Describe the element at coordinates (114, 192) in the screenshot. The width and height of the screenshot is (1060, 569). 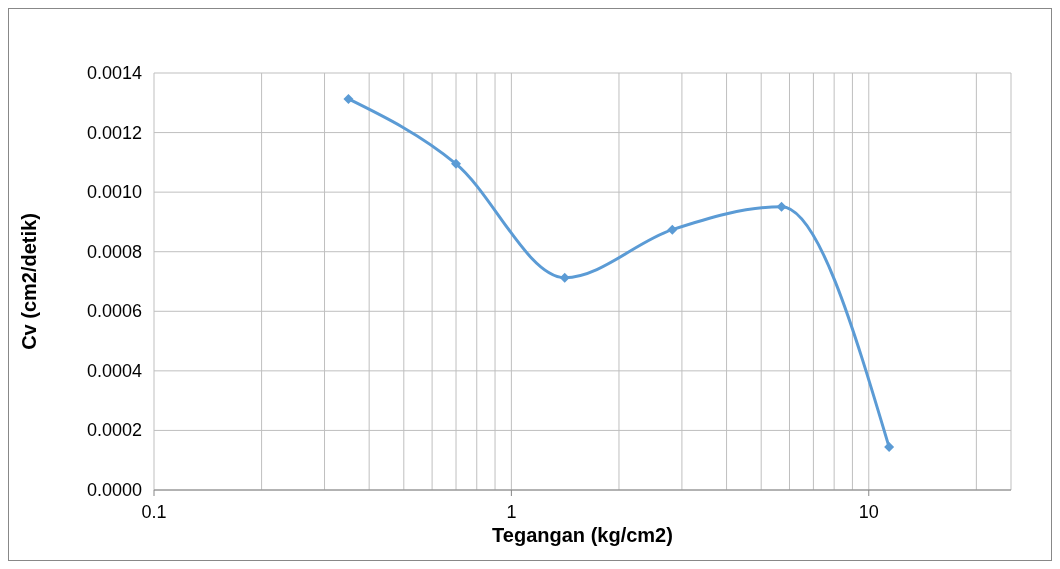
I see `y-tick-label: 0.0010` at that location.